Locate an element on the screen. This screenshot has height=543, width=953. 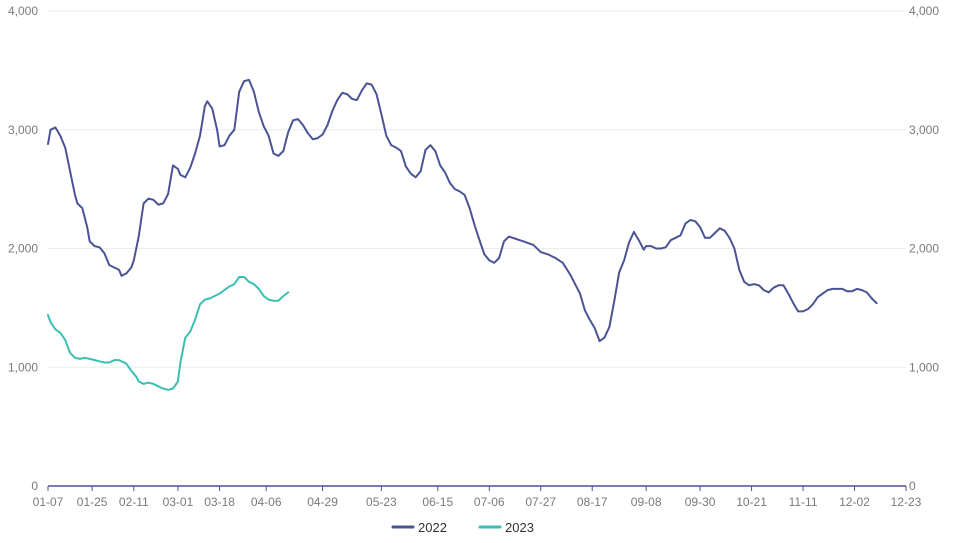
x-tick-label: 02-11 is located at coordinates (134, 502).